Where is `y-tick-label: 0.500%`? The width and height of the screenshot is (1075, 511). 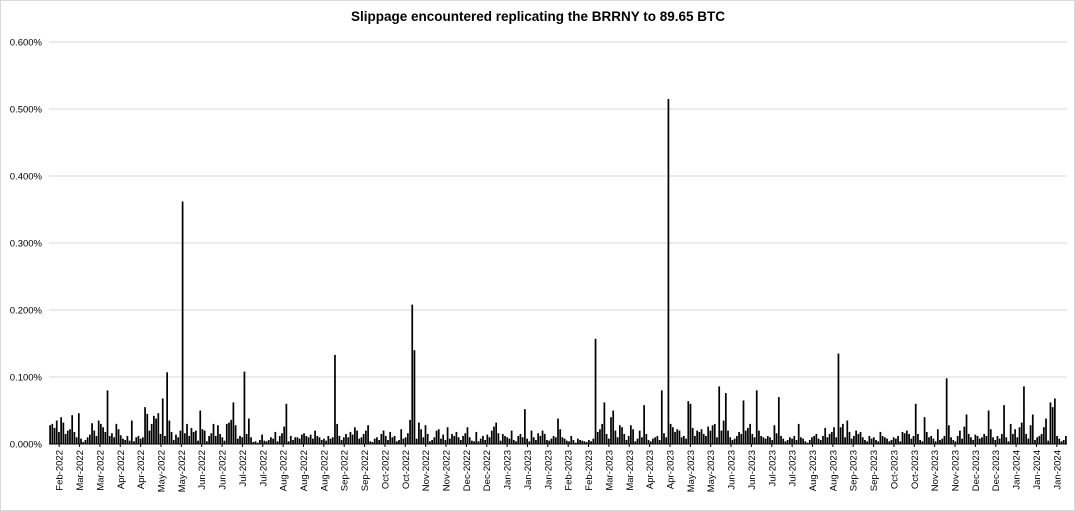
y-tick-label: 0.500% is located at coordinates (26, 110).